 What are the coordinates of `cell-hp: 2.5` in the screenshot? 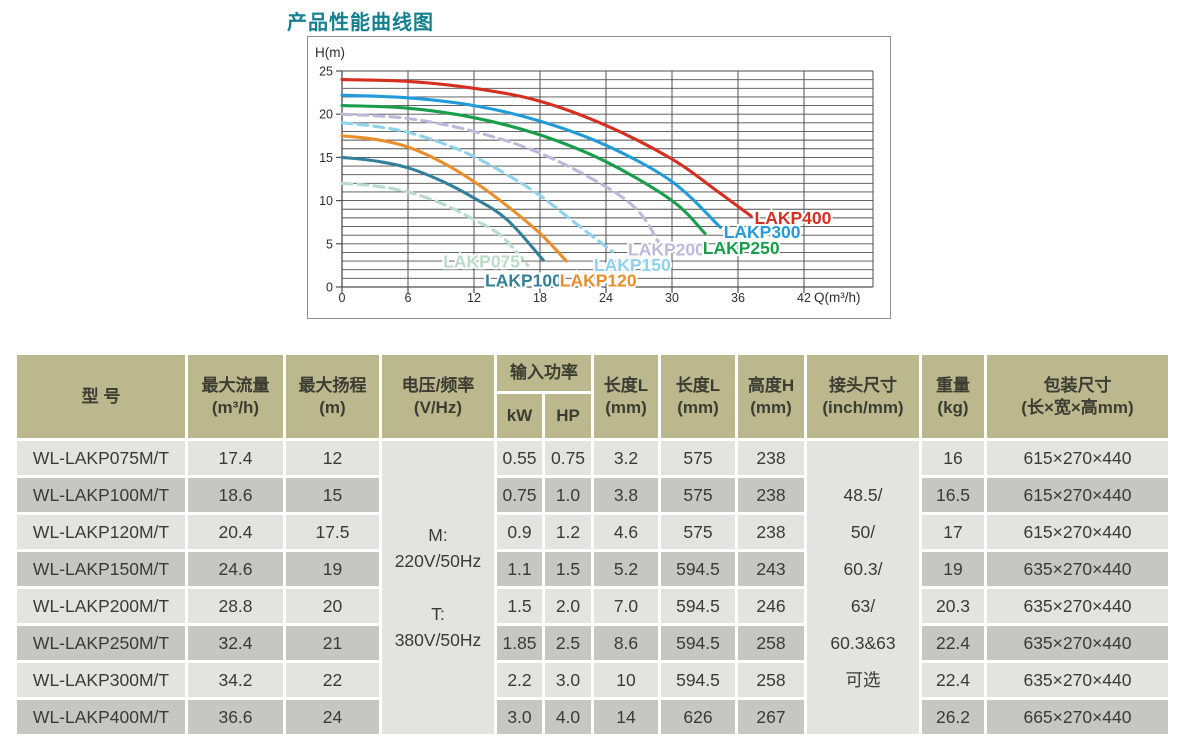 It's located at (568, 643).